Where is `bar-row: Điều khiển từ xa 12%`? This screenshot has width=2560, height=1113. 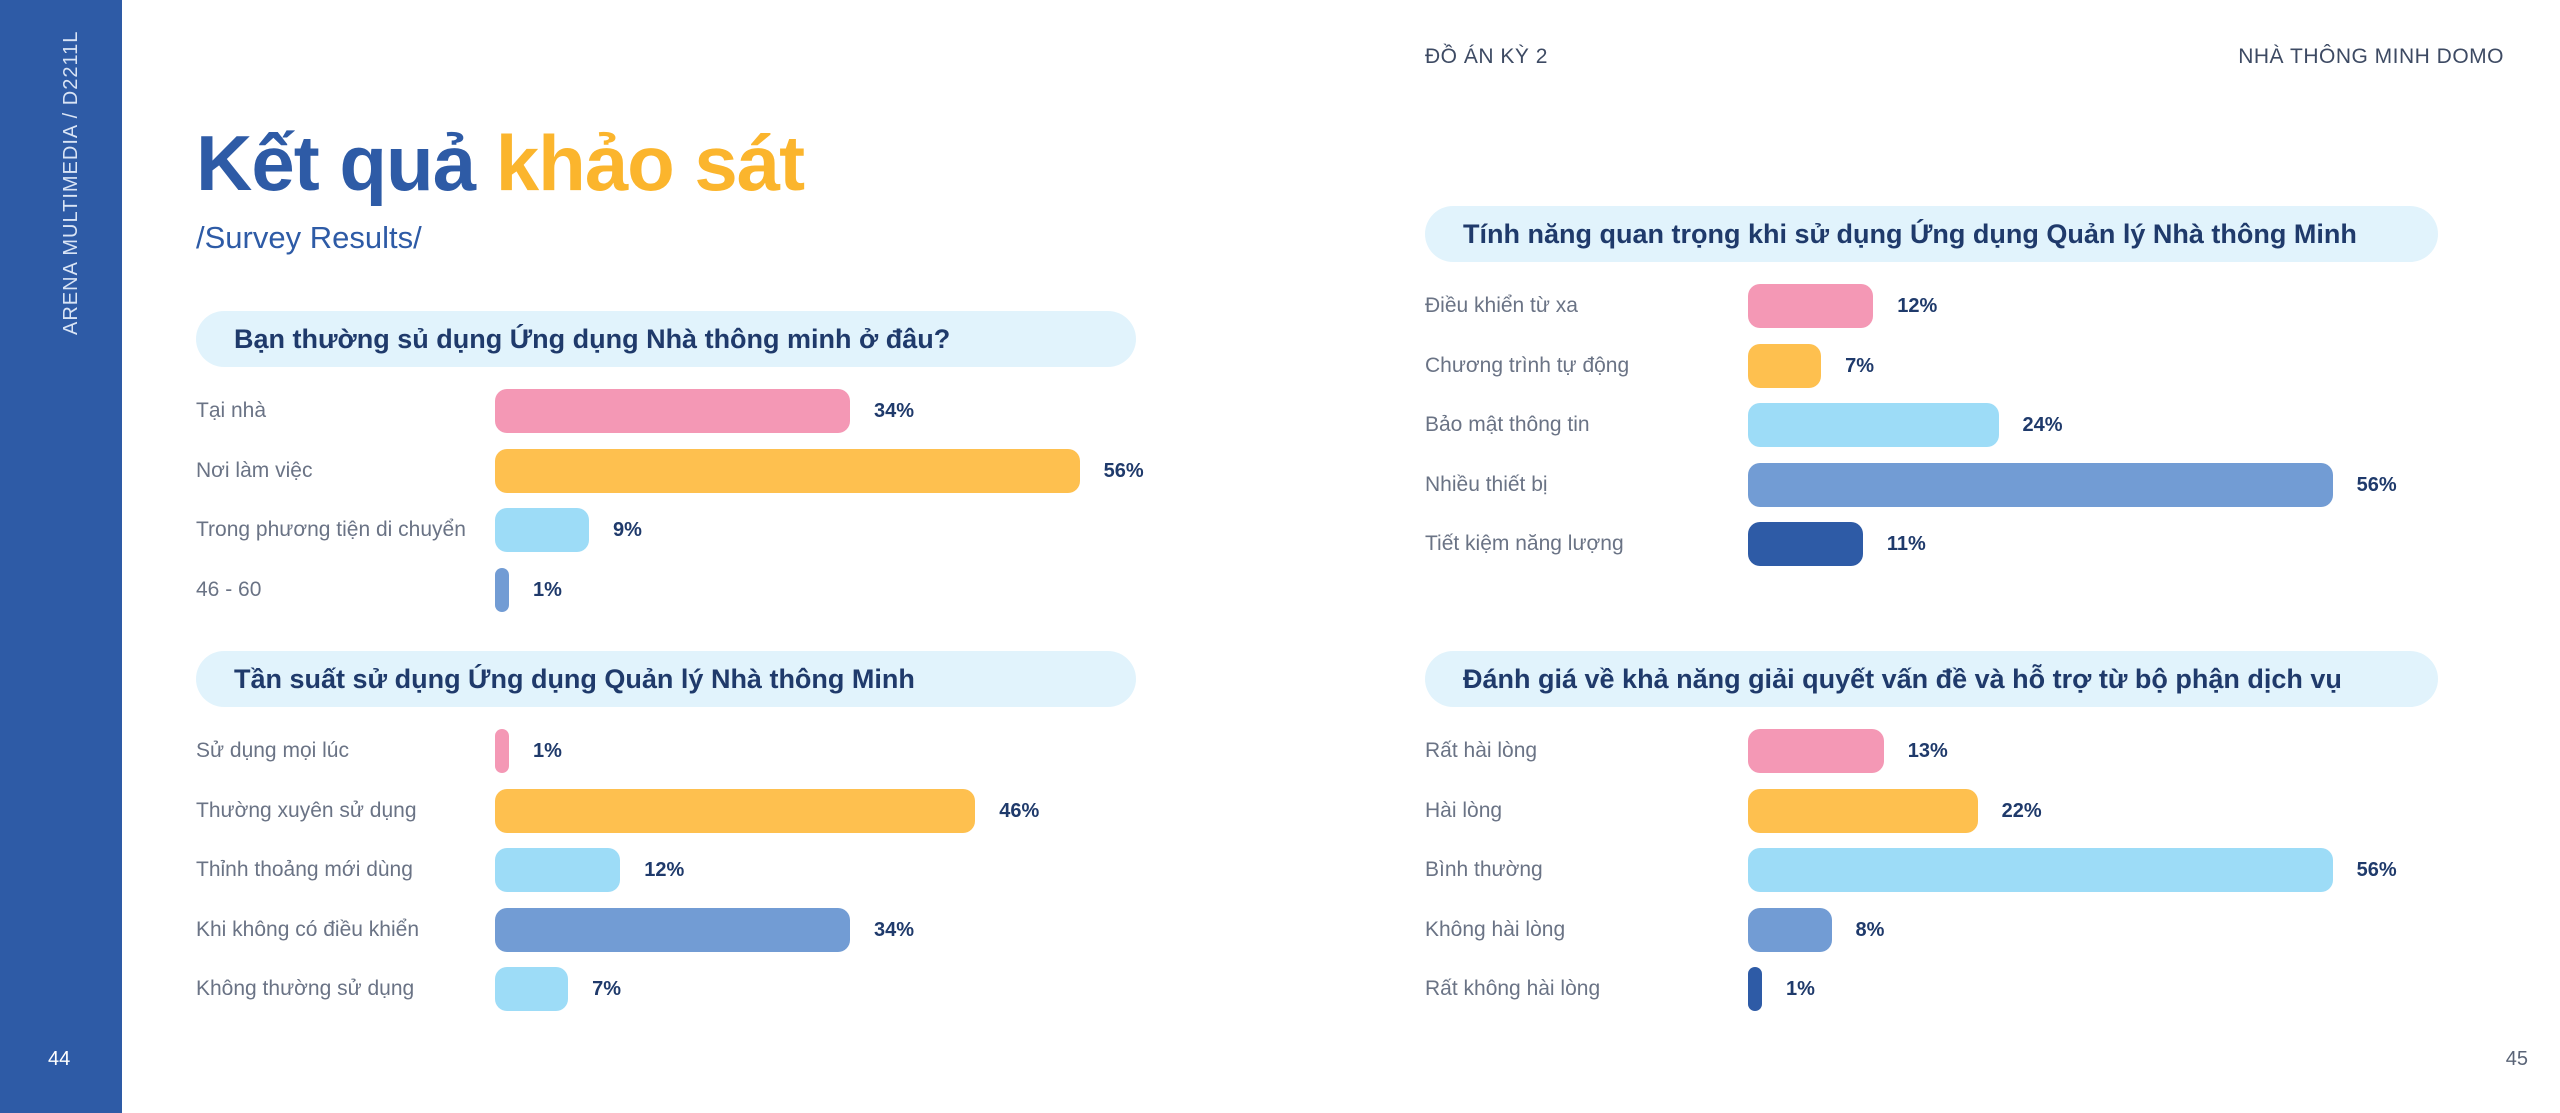
bar-row: Điều khiển từ xa 12% is located at coordinates (1935, 306).